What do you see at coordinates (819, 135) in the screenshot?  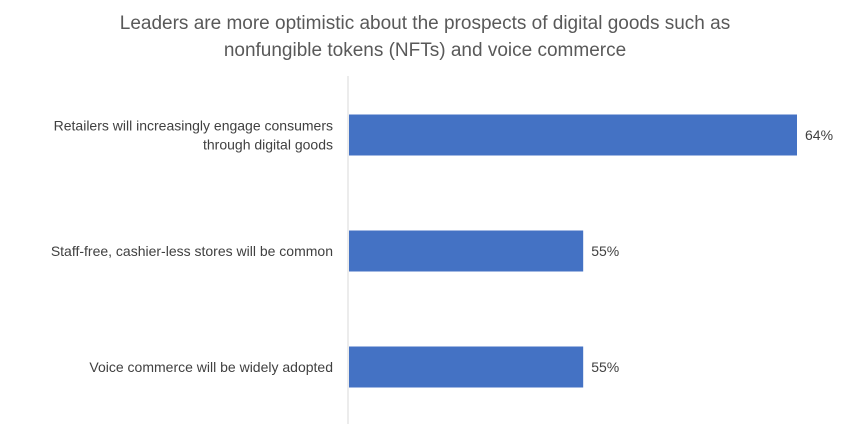 I see `data-label-0: 64%` at bounding box center [819, 135].